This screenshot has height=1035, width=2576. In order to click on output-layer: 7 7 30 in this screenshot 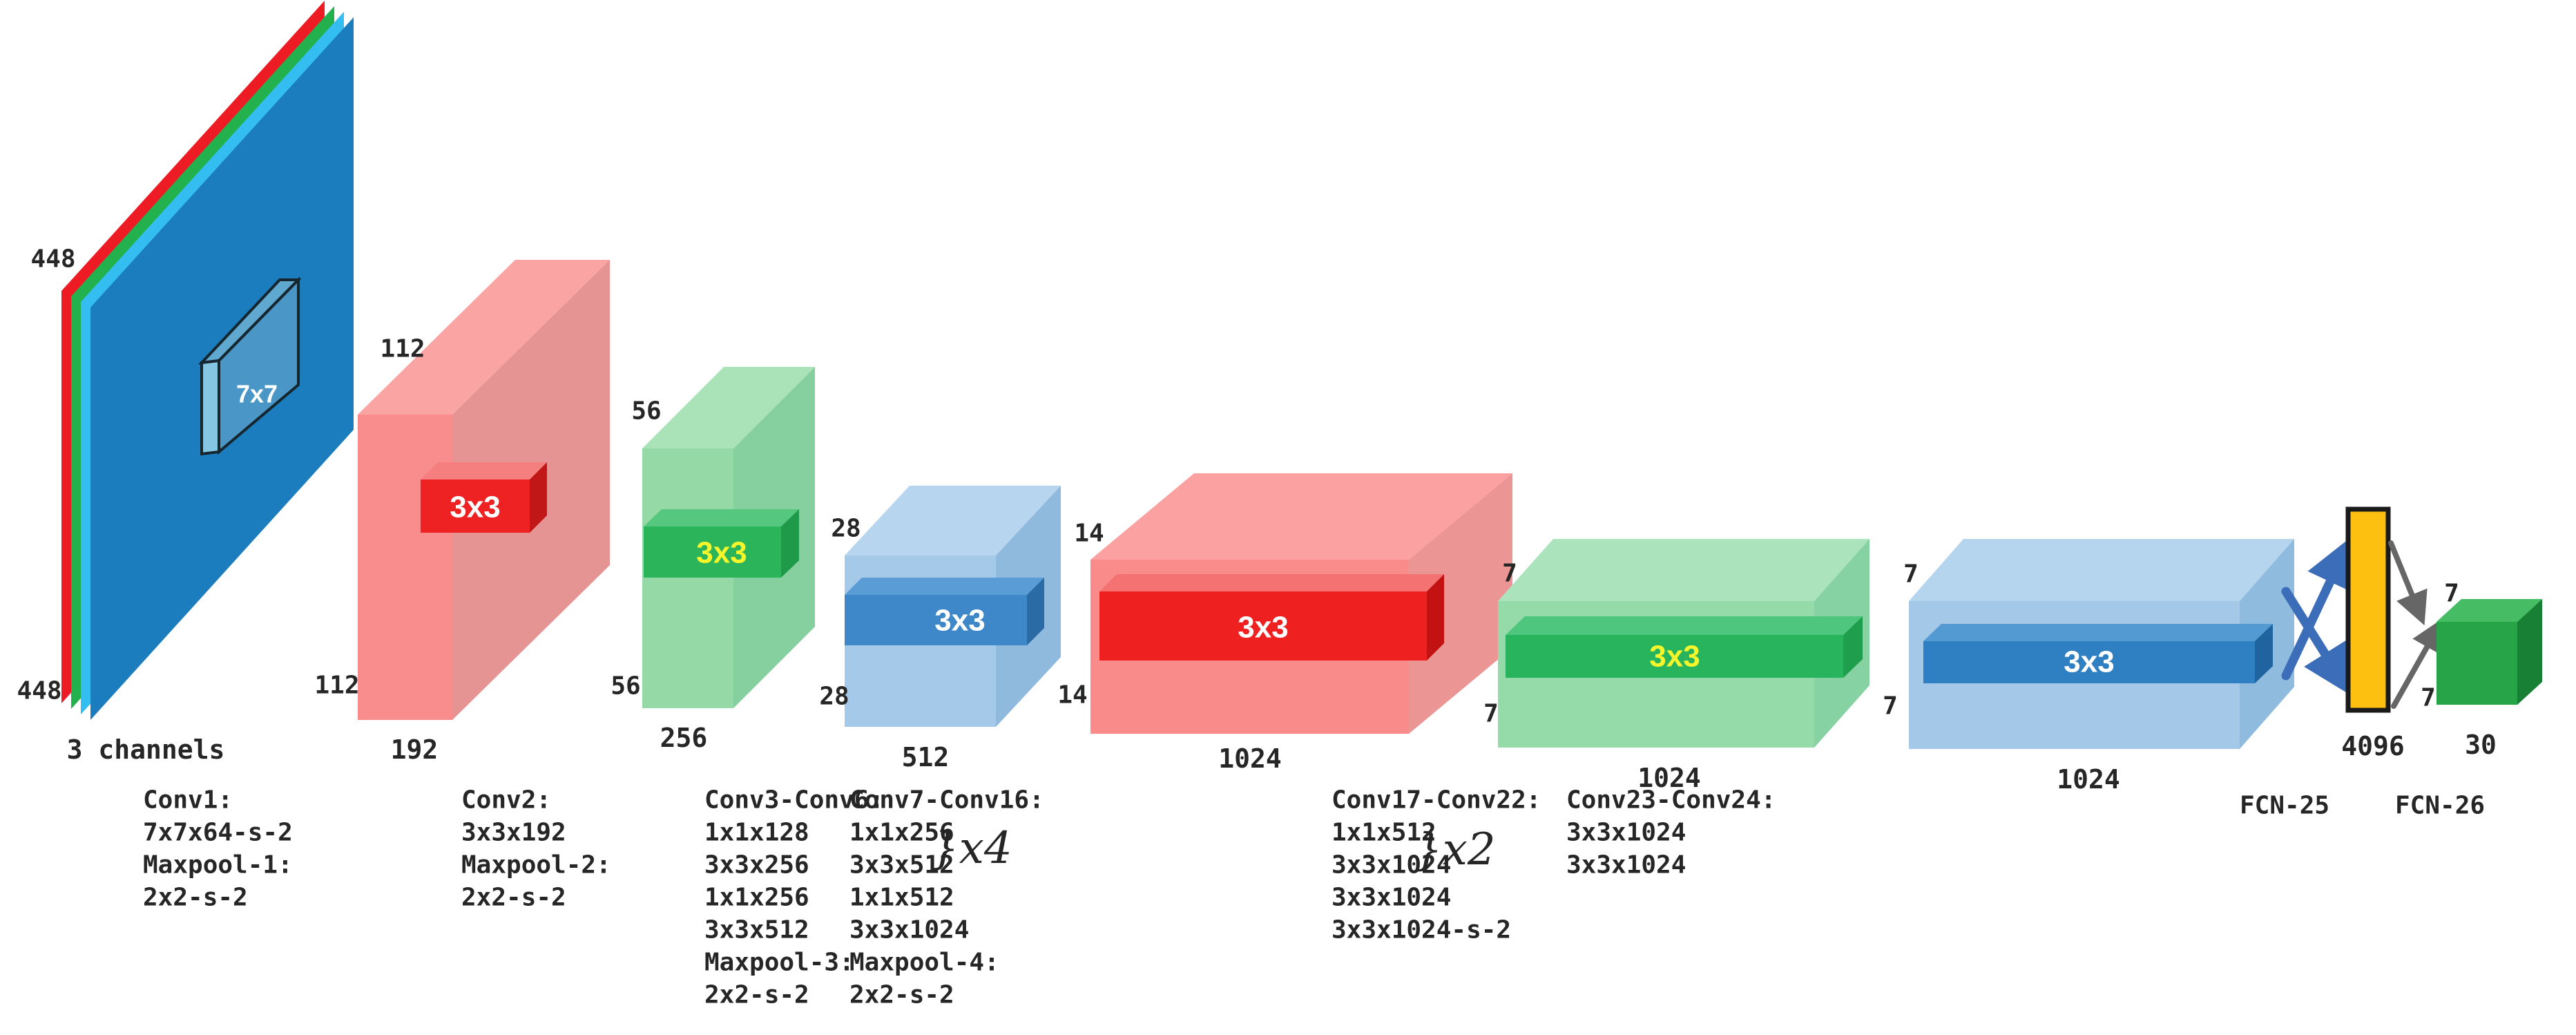, I will do `click(2481, 670)`.